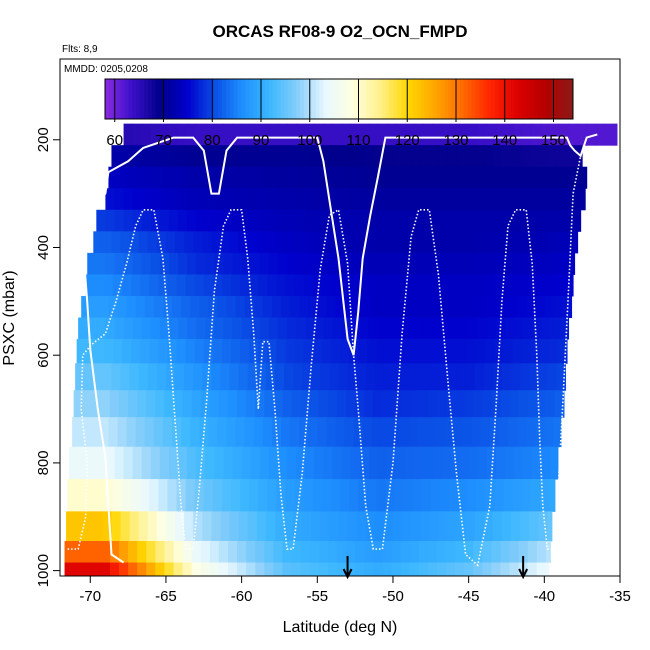  Describe the element at coordinates (455, 140) in the screenshot. I see `colorbar-tick-label: 130` at that location.